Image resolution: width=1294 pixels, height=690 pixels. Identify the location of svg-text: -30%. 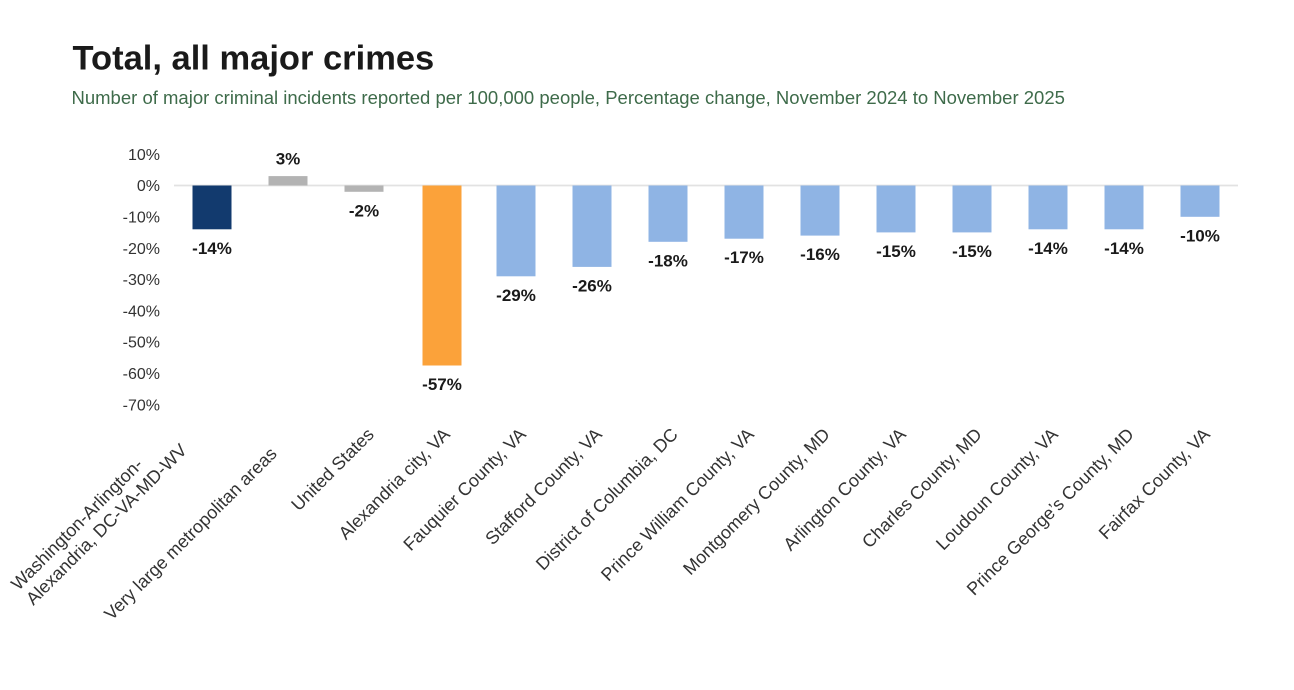
(141, 280).